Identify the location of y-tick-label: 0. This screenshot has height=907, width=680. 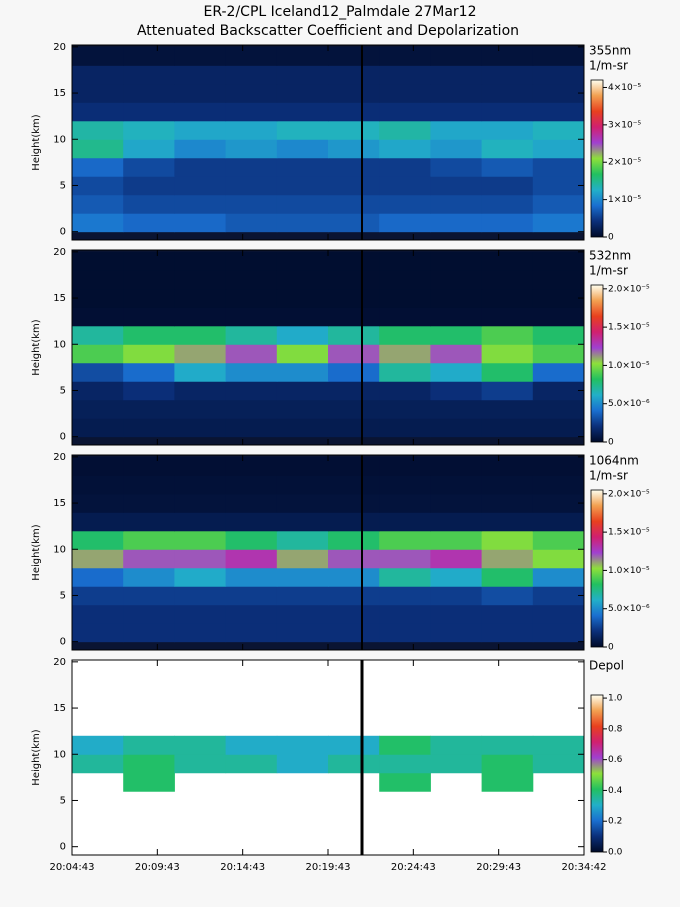
(63, 232).